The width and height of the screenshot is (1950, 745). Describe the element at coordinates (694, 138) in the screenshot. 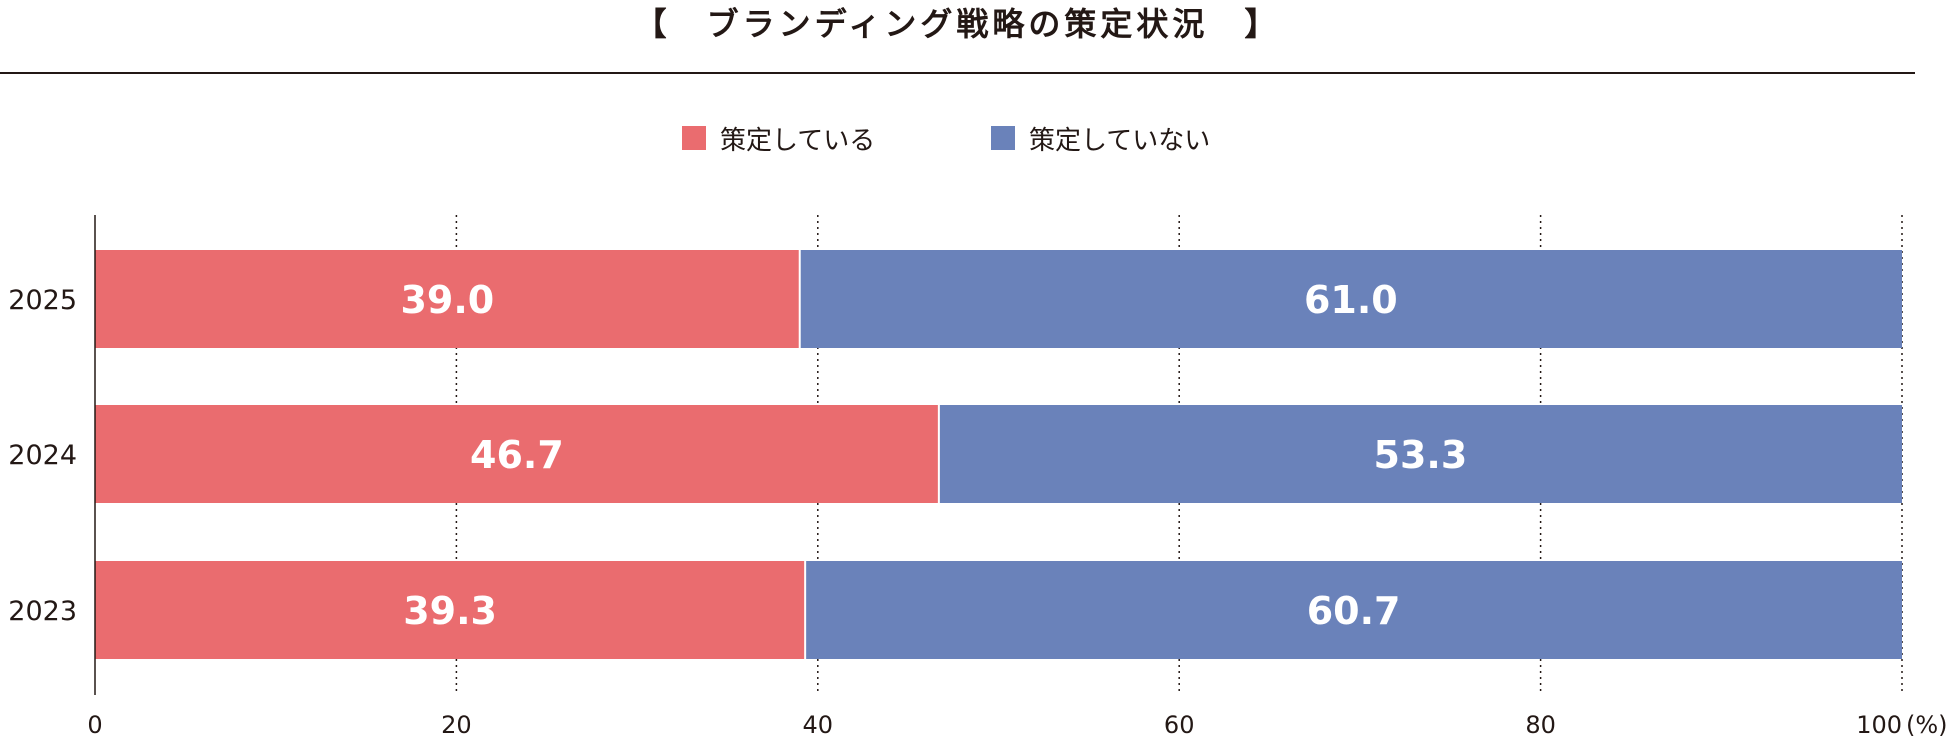

I see `legend-swatch-implemented` at that location.